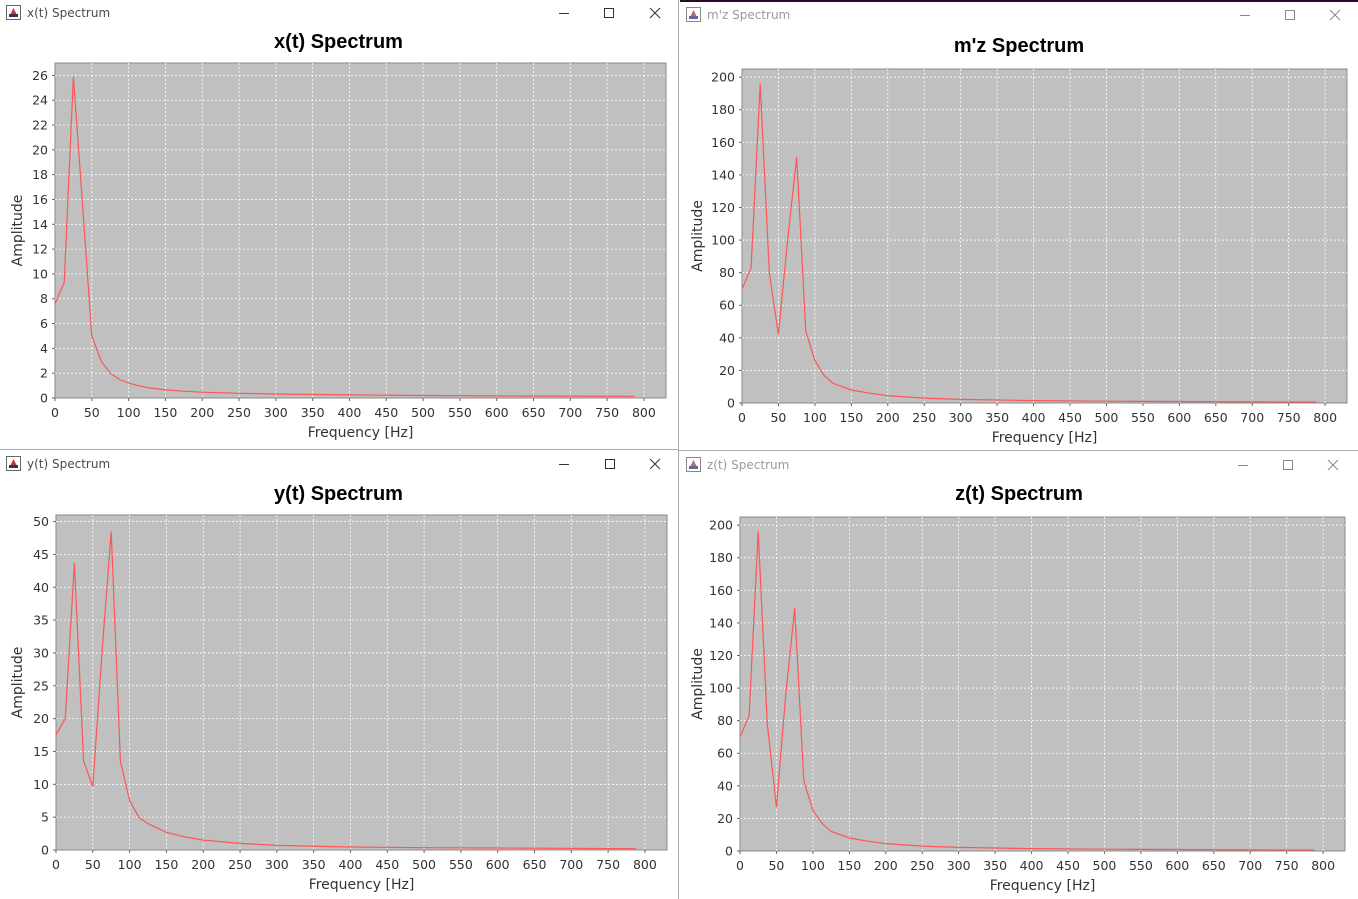 The width and height of the screenshot is (1358, 899). Describe the element at coordinates (693, 14) in the screenshot. I see `java-app-icon` at that location.